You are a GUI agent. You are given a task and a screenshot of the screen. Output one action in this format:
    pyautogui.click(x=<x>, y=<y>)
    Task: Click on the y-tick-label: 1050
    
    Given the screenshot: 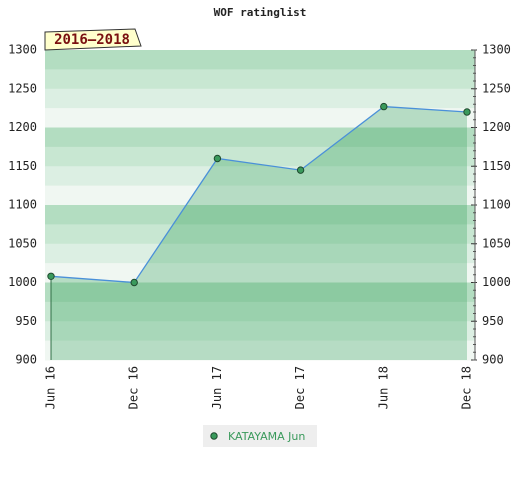 What is the action you would take?
    pyautogui.click(x=22, y=243)
    